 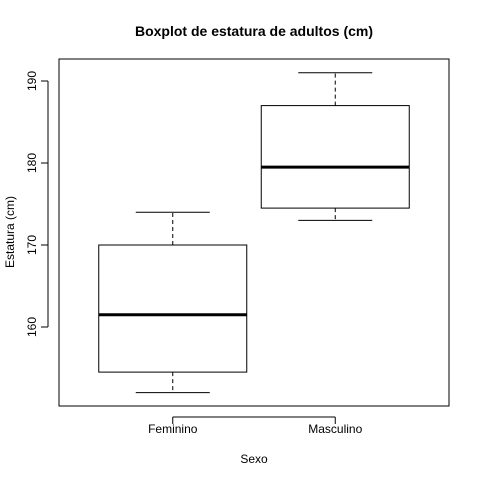 What do you see at coordinates (32, 81) in the screenshot?
I see `y-tick-label-190: 190` at bounding box center [32, 81].